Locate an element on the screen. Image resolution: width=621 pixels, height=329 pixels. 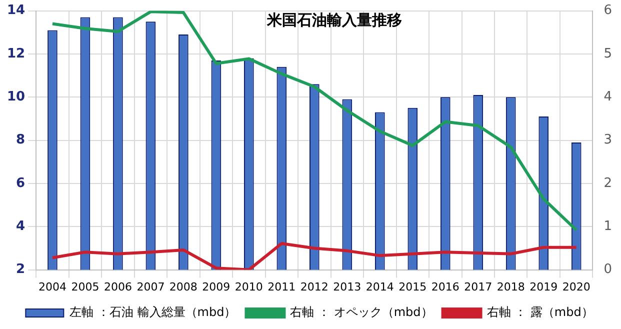
y2-tick-label: 5 is located at coordinates (608, 54).